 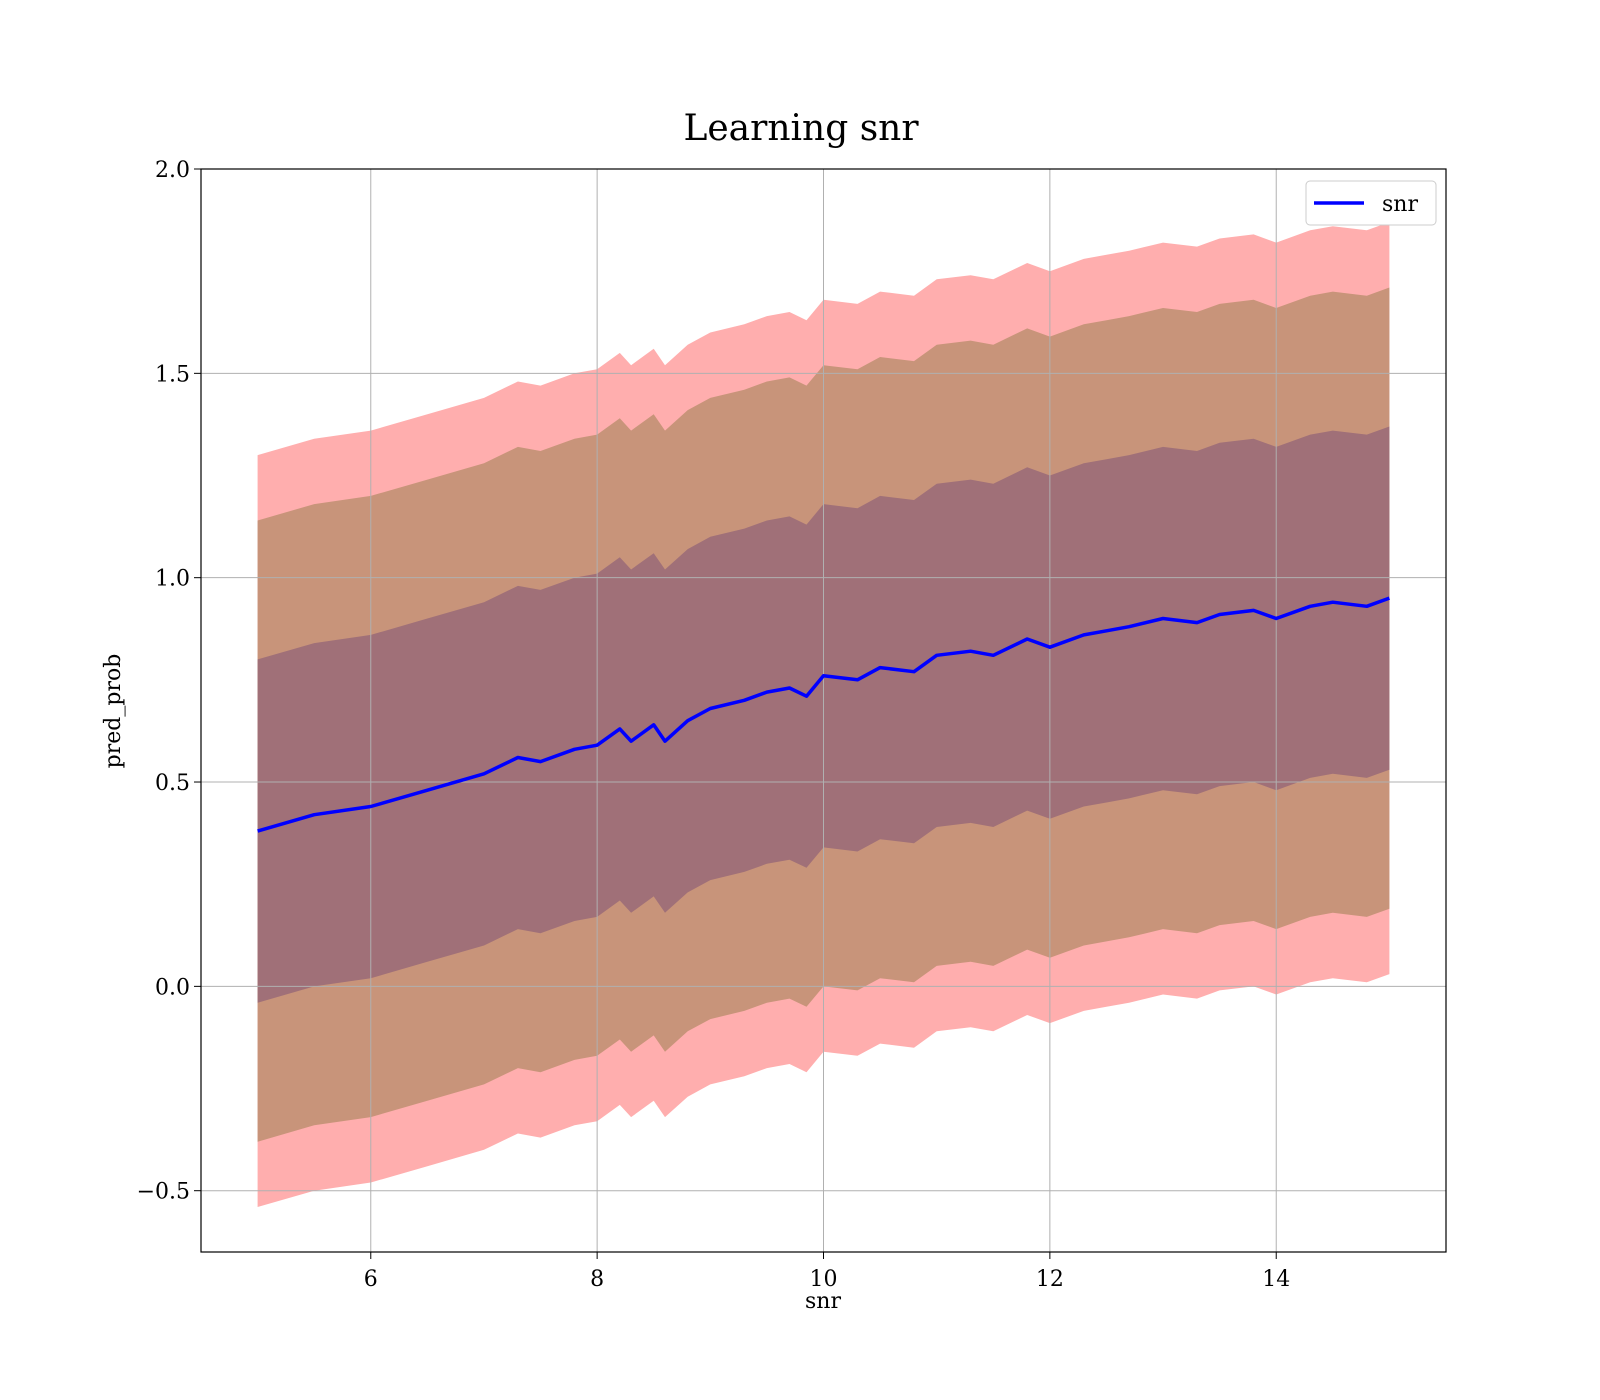 I want to click on y-axis-ticks: −0.5 0.0 0.5 1.0 1.5 2.0, so click(x=169, y=681).